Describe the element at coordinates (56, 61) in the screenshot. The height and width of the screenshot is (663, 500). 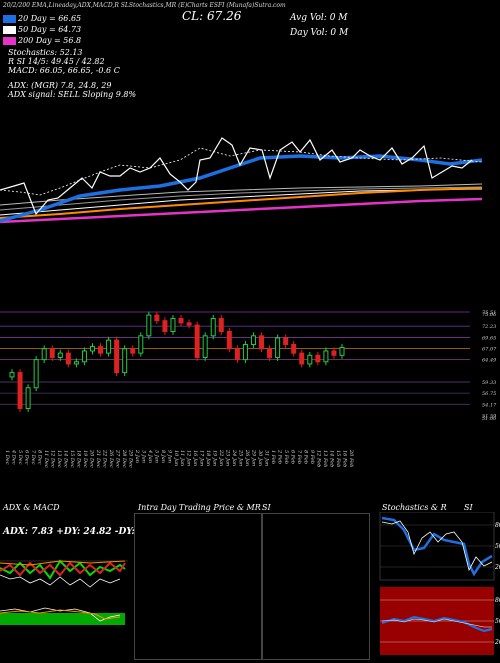
I see `rsi-readout: R SI 14/5: 49.45 / 42.82` at that location.